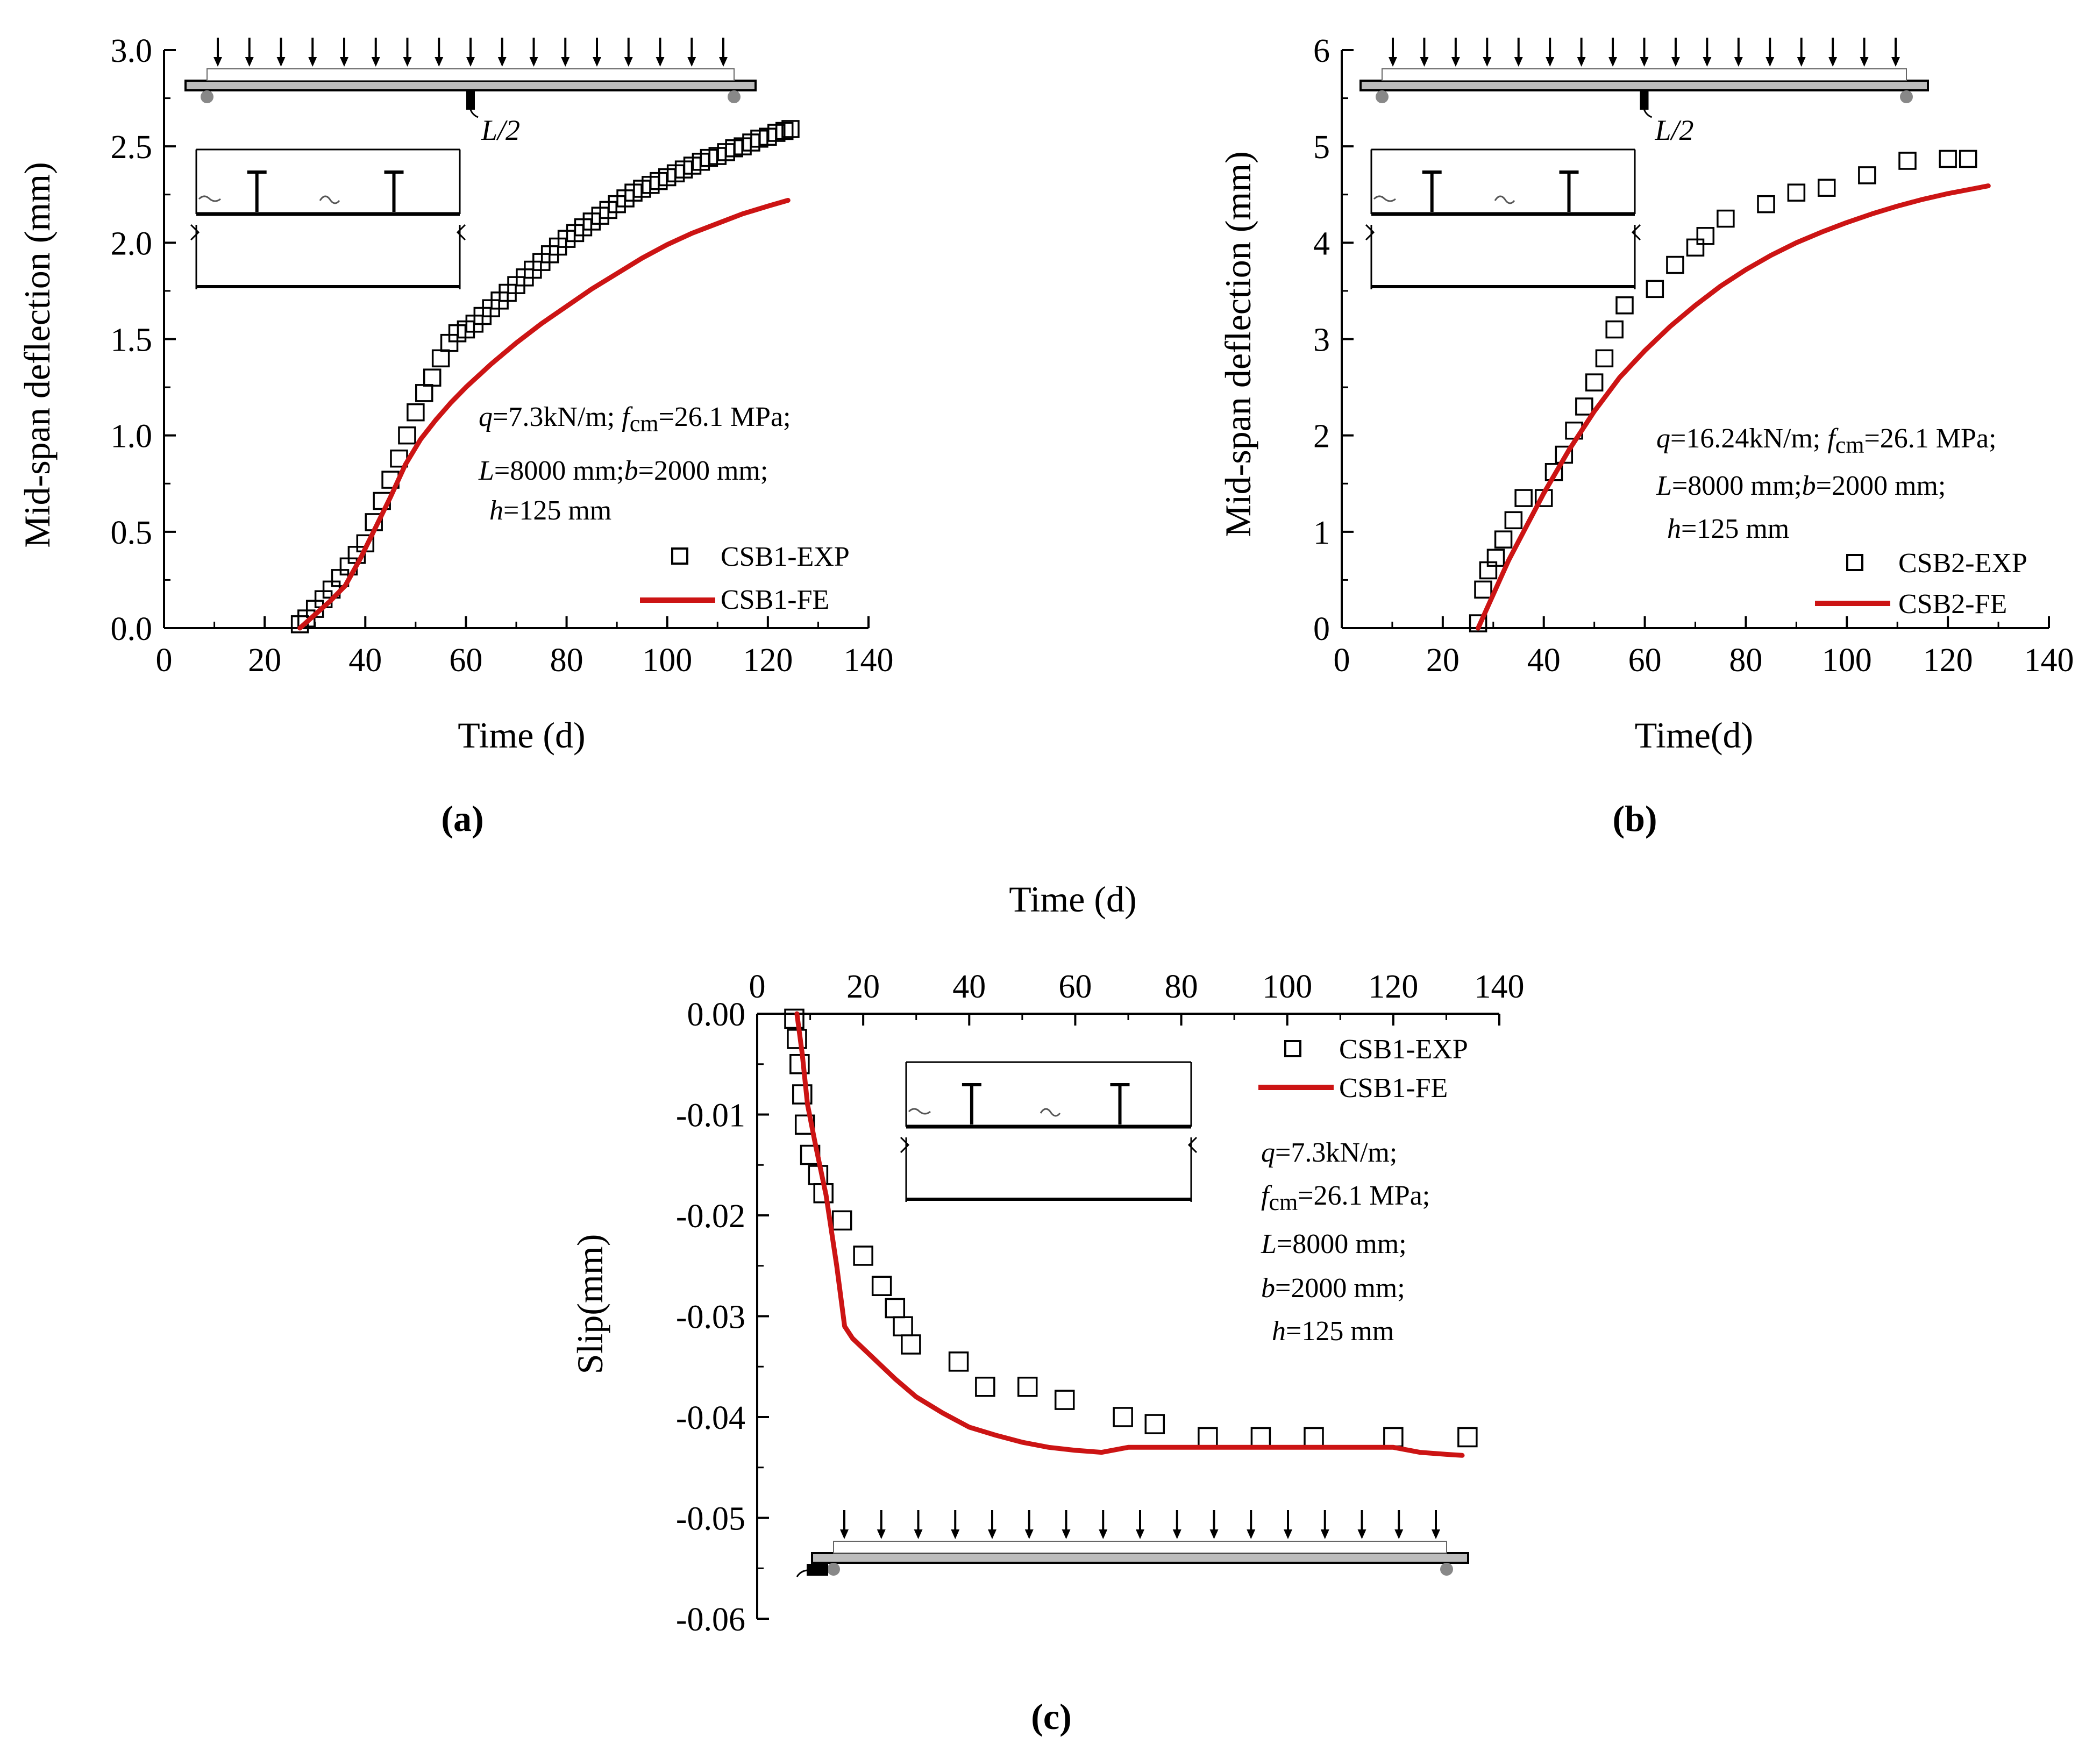 This screenshot has width=2100, height=1751. Describe the element at coordinates (1334, 1244) in the screenshot. I see `svg-text: L=8000 mm;` at that location.